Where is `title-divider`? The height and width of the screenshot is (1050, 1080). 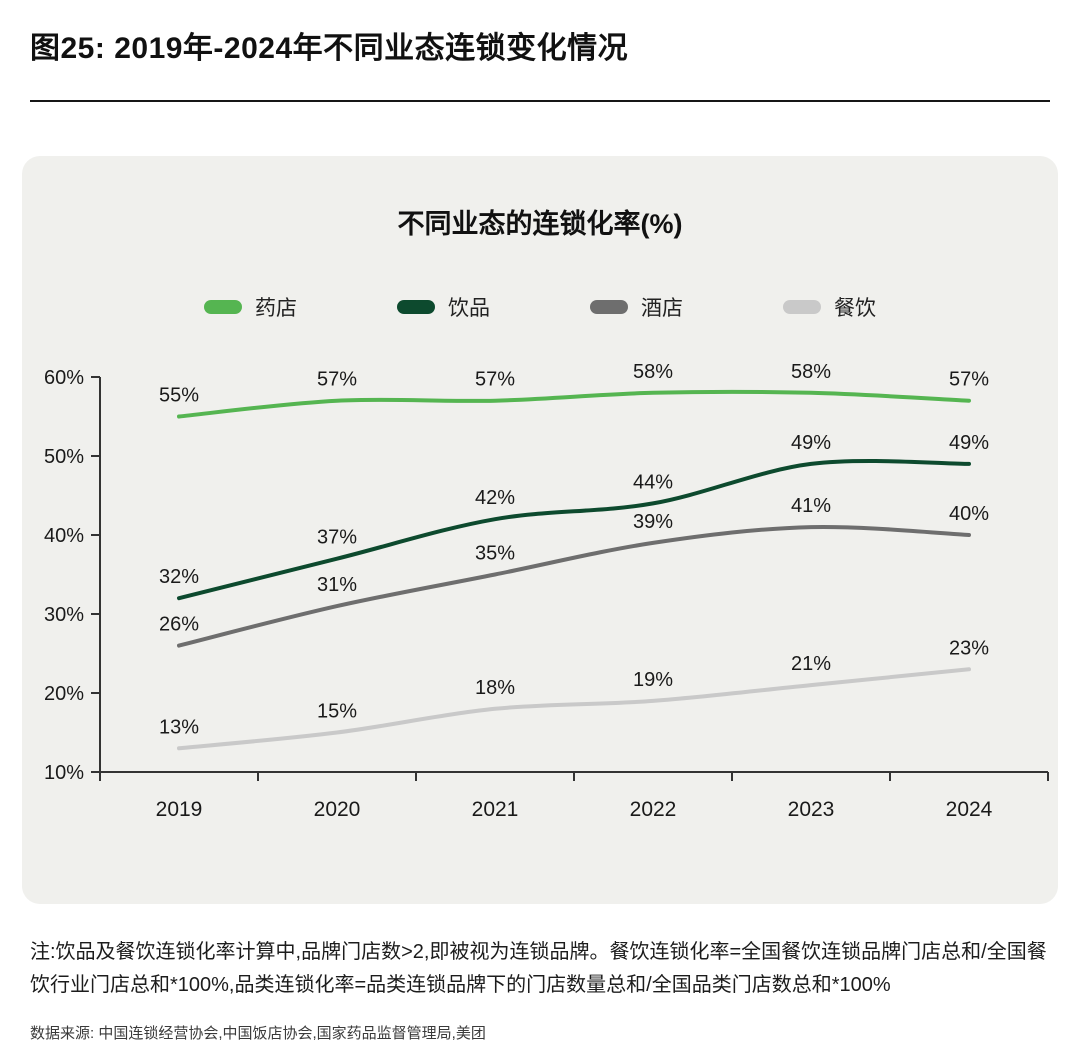
title-divider is located at coordinates (540, 101).